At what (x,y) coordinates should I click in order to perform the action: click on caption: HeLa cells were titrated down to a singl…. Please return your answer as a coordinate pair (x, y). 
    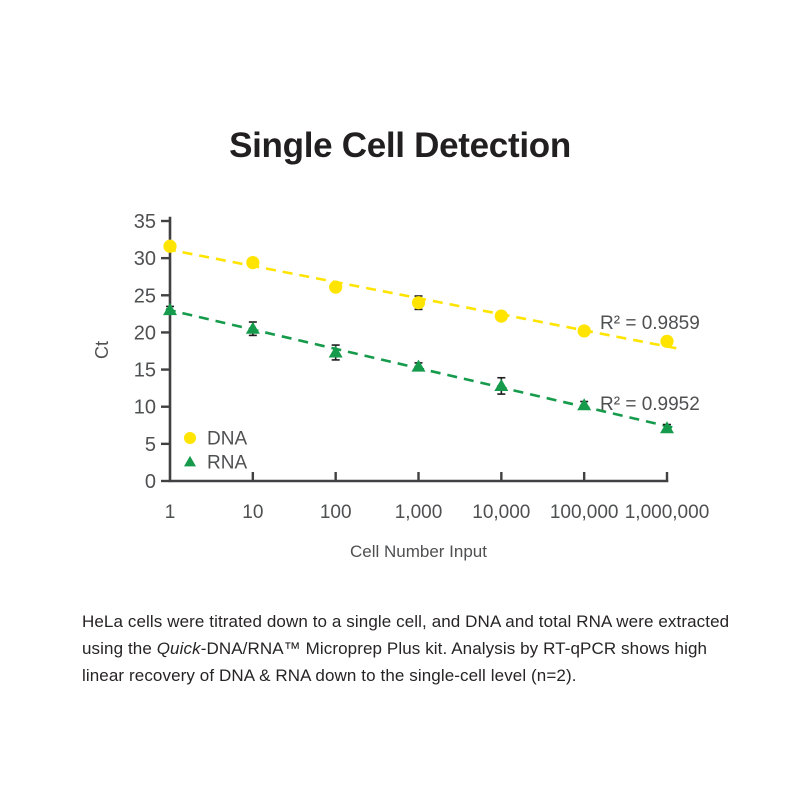
    Looking at the image, I should click on (408, 649).